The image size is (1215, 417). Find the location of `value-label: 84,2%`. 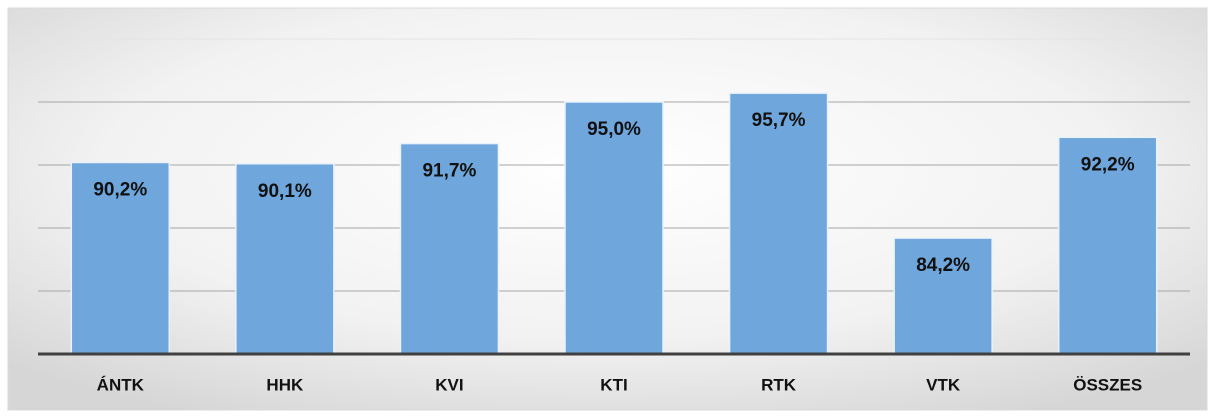

value-label: 84,2% is located at coordinates (943, 265).